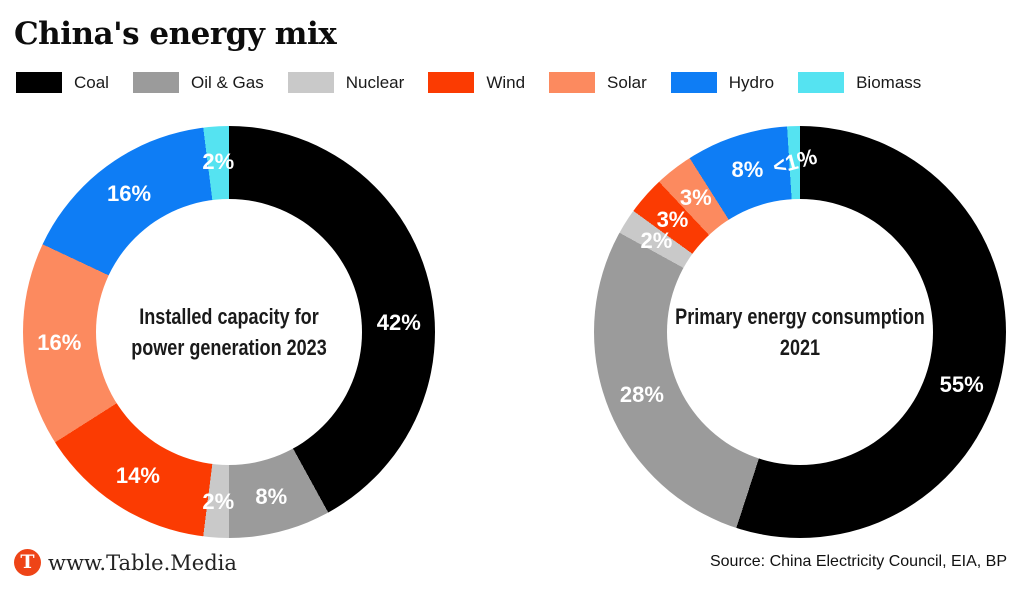 The height and width of the screenshot is (590, 1024). What do you see at coordinates (889, 82) in the screenshot?
I see `legend-label: Biomass` at bounding box center [889, 82].